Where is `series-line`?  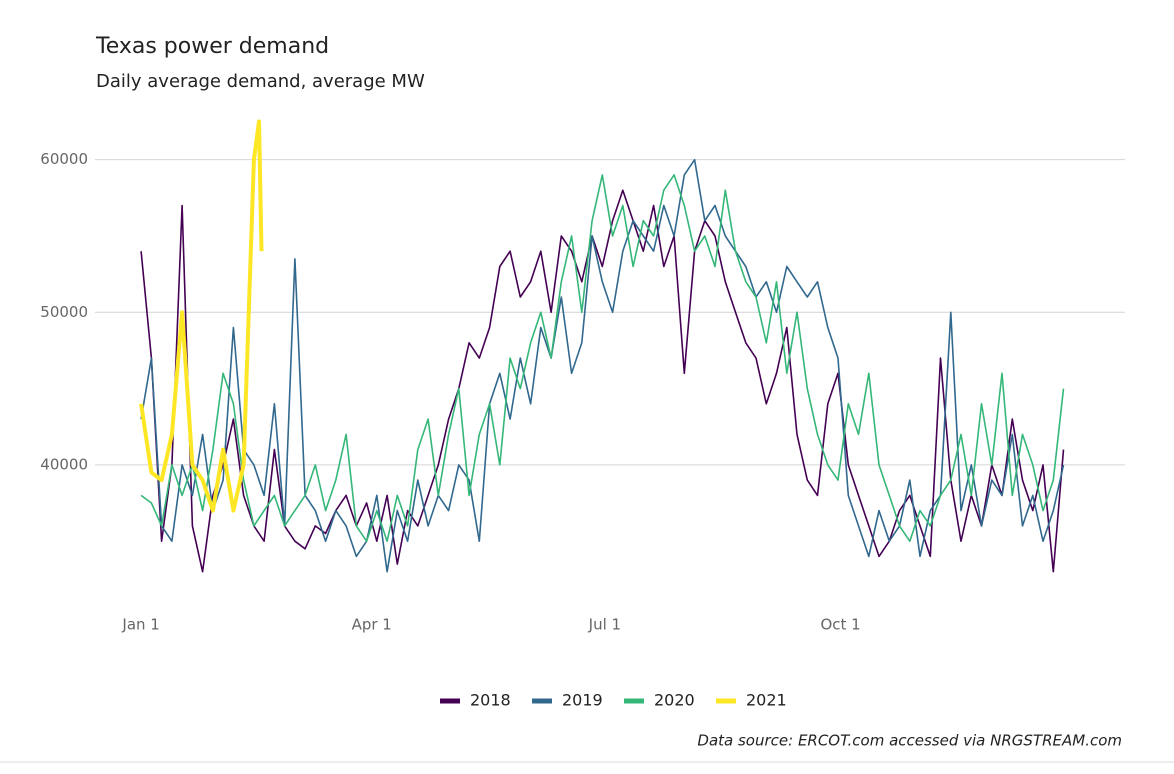 series-line is located at coordinates (201, 316).